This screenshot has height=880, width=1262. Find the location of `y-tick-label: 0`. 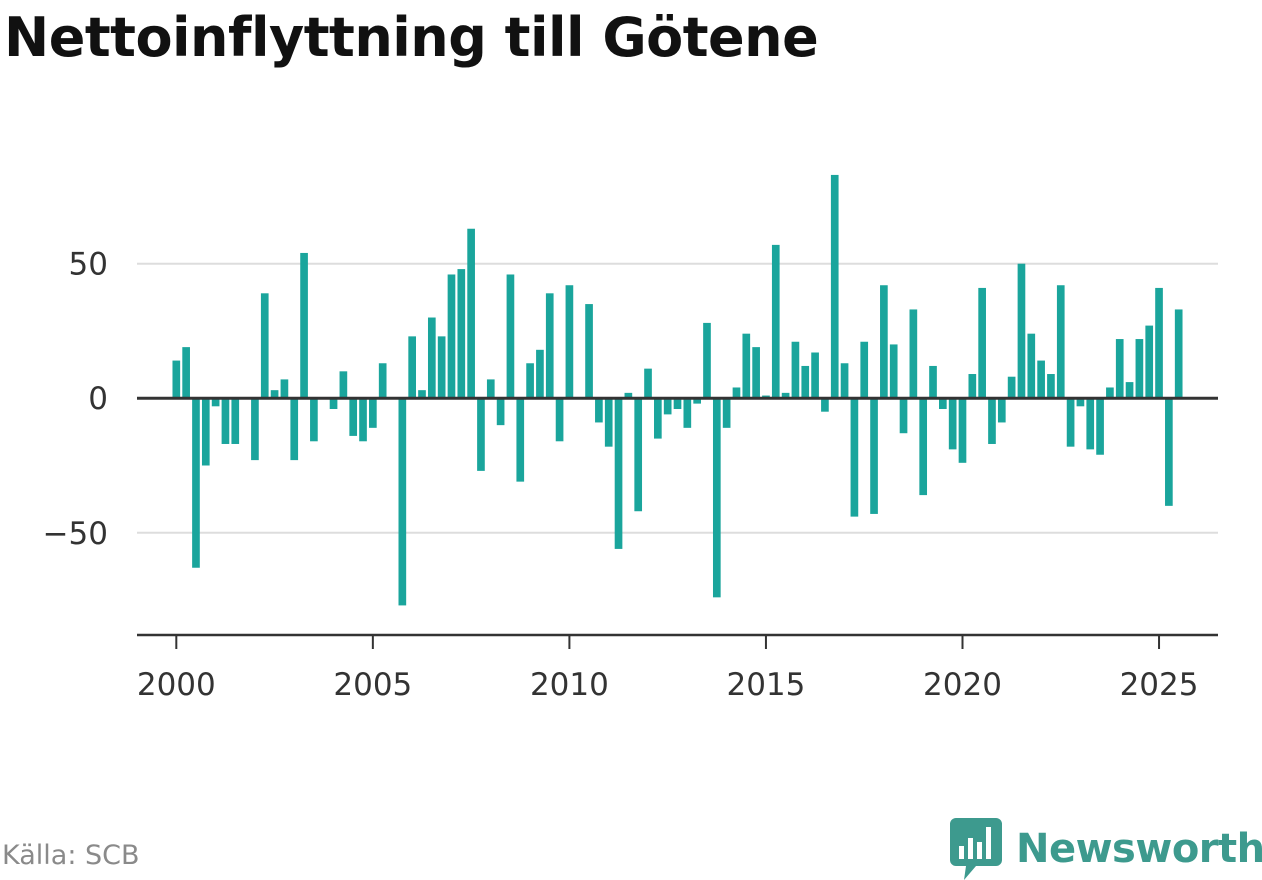

y-tick-label: 0 is located at coordinates (98, 399).